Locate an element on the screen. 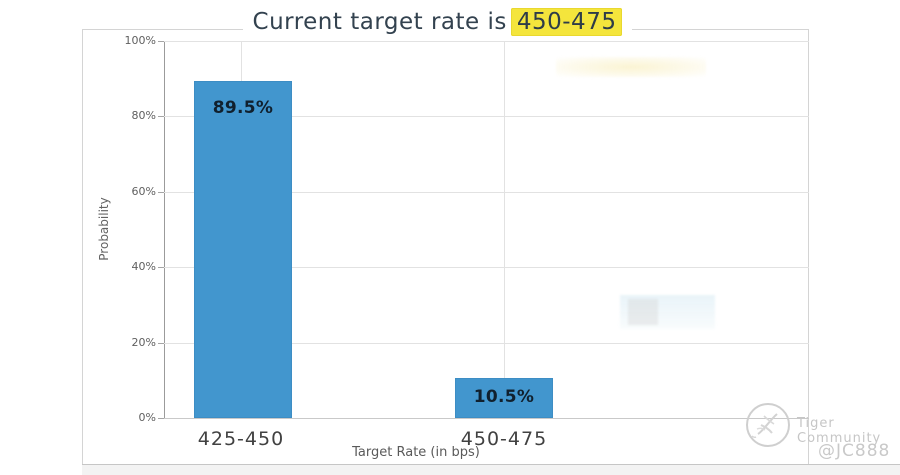 This screenshot has height=475, width=900. y-axis-line is located at coordinates (164, 229).